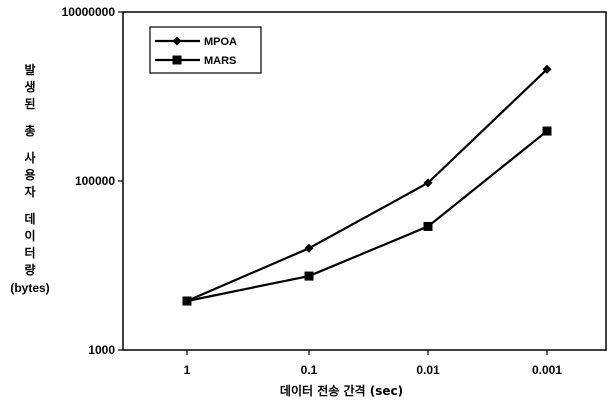 The height and width of the screenshot is (404, 613). Describe the element at coordinates (428, 370) in the screenshot. I see `x-tick-label: 0.01` at that location.